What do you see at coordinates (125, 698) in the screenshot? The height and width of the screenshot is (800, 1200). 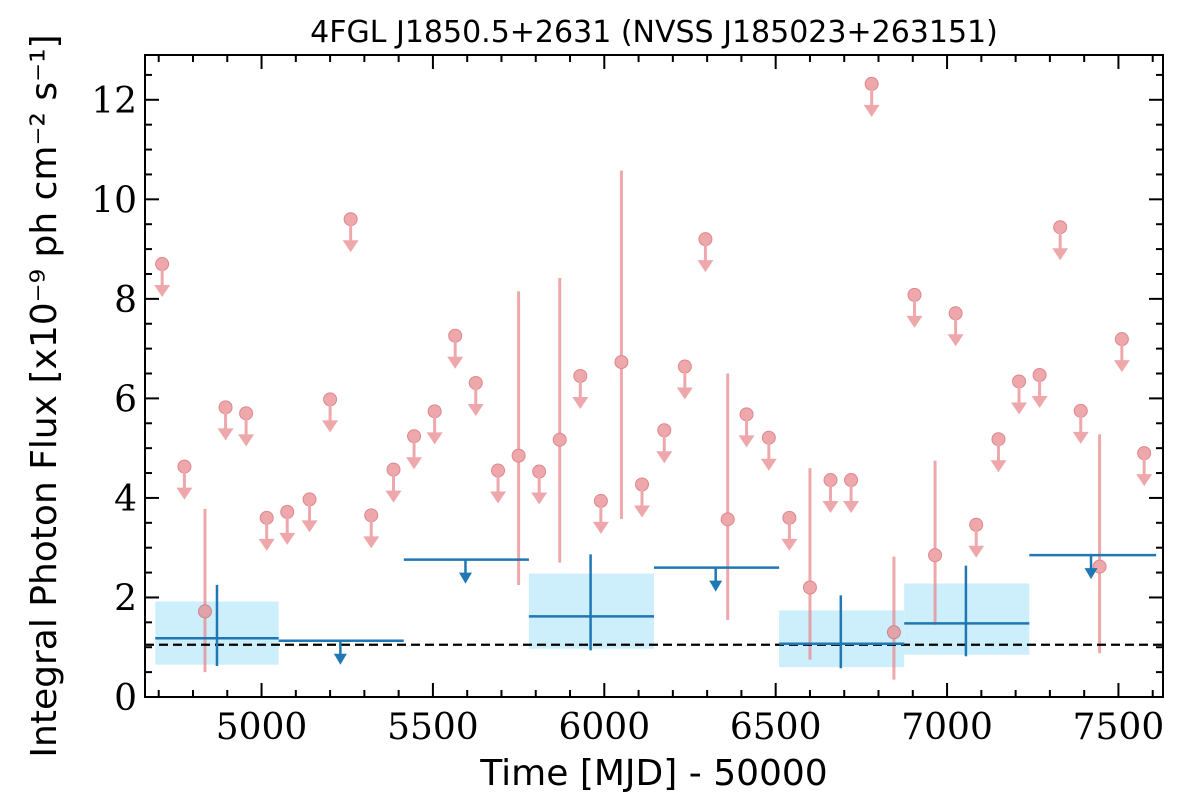 I see `y-tick-label: 0` at bounding box center [125, 698].